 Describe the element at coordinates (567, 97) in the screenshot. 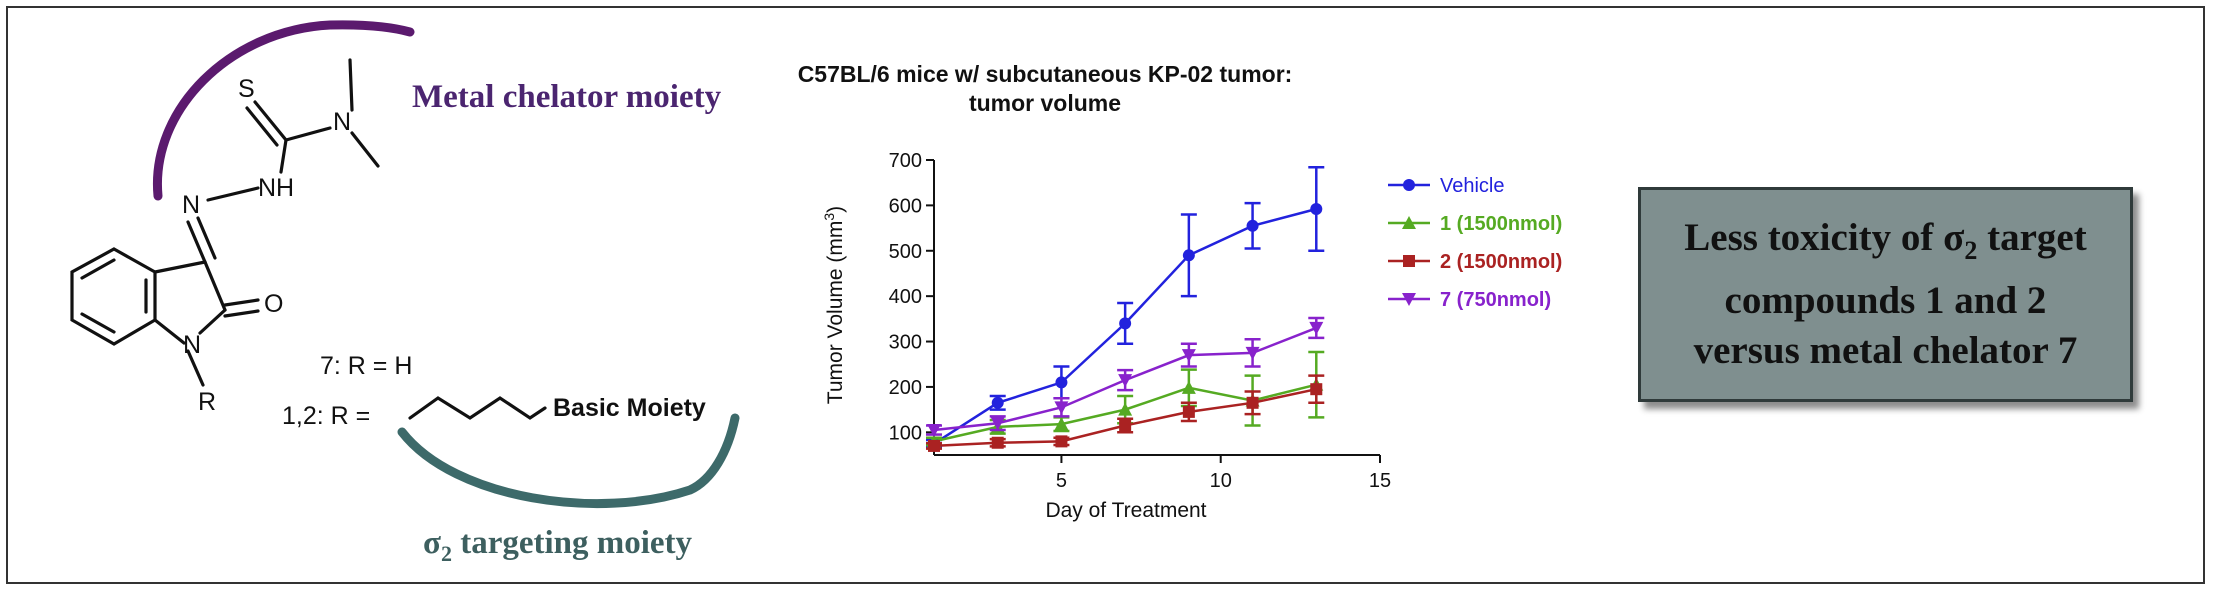

I see `metal-chelator-label: Metal chelator moiety` at that location.